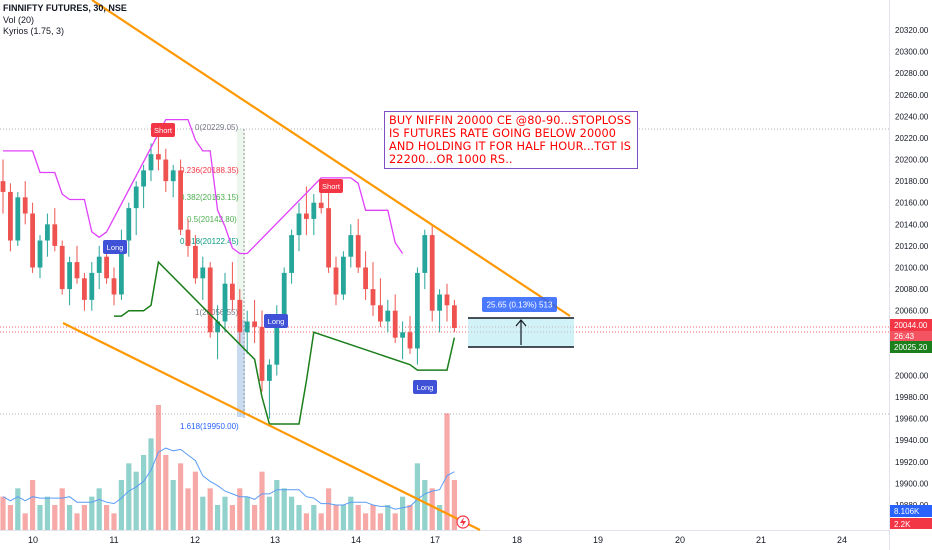 This screenshot has width=932, height=550. I want to click on signal-long-1: Long, so click(115, 247).